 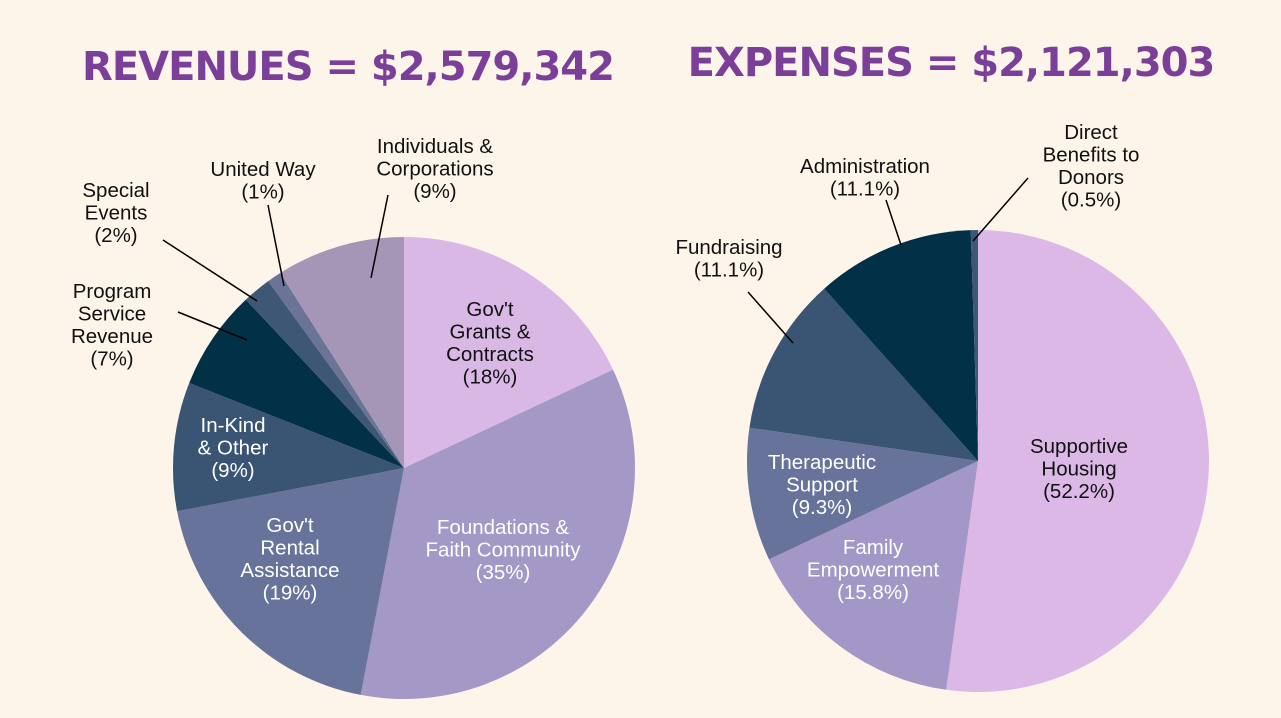 I want to click on slice-label-line: Housing, so click(x=1078, y=469).